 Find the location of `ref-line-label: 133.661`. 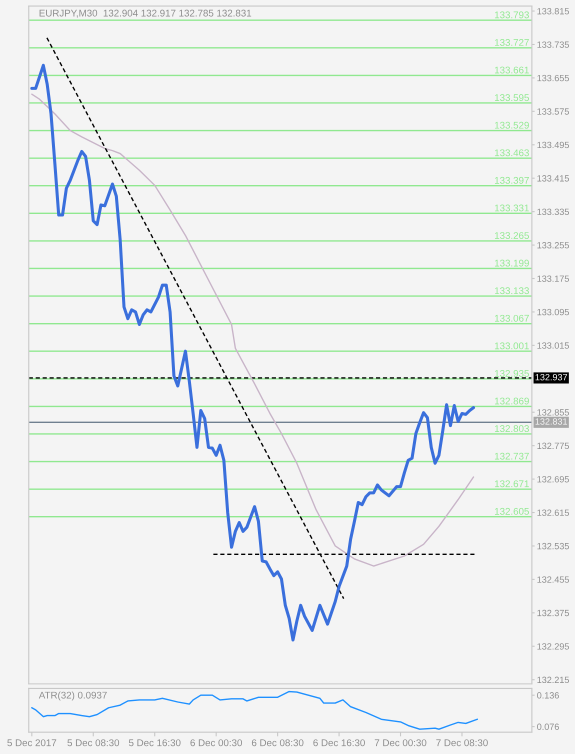

ref-line-label: 133.661 is located at coordinates (511, 70).